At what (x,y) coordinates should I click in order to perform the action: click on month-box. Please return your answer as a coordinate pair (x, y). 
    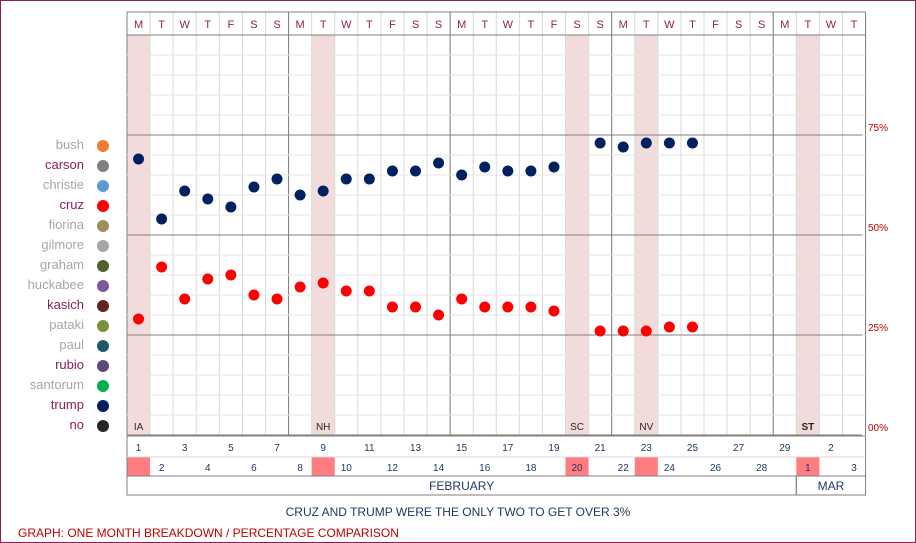
    Looking at the image, I should click on (831, 485).